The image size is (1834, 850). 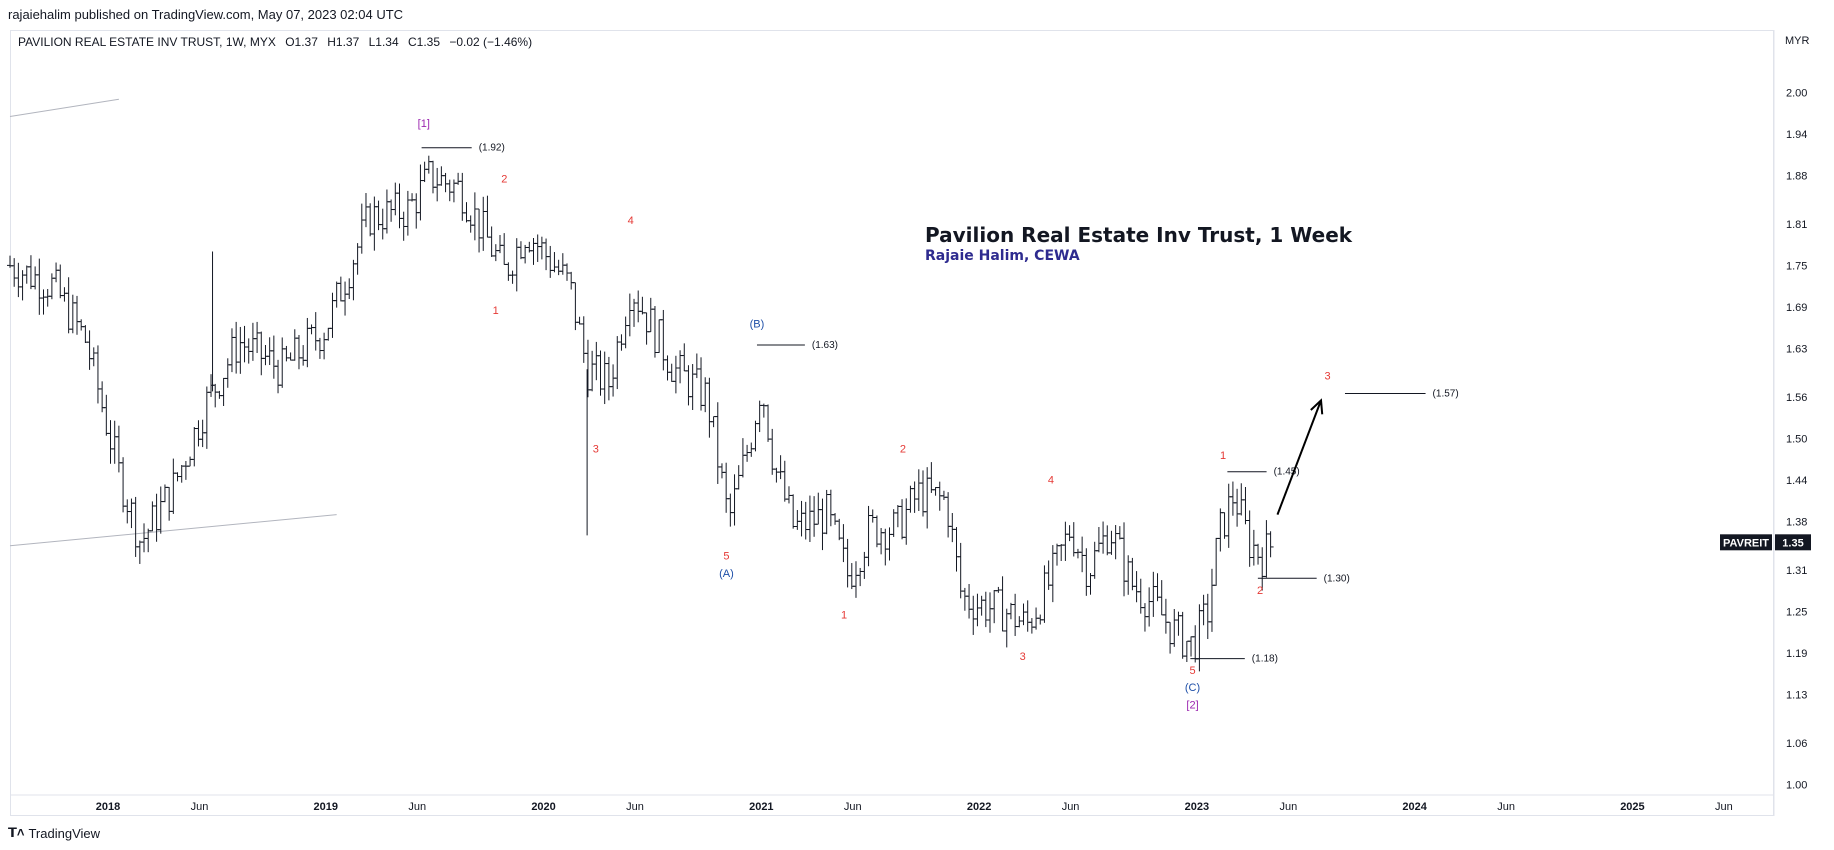 What do you see at coordinates (383, 42) in the screenshot?
I see `low-value: L1.34` at bounding box center [383, 42].